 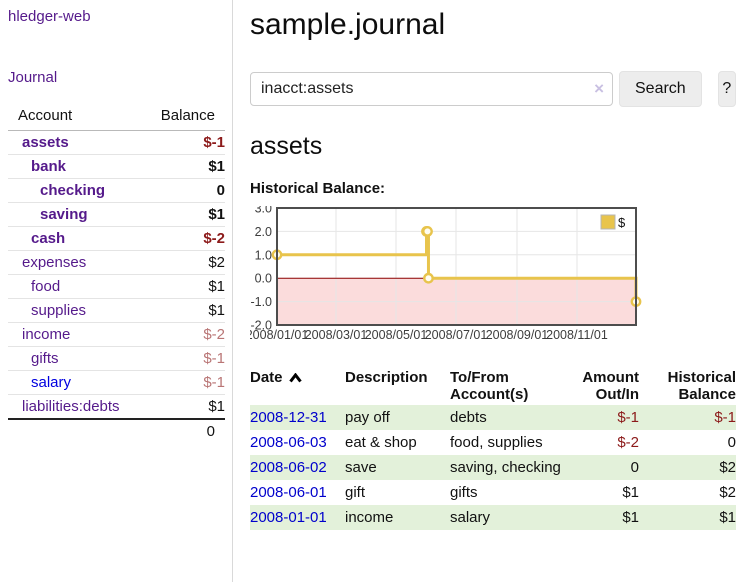 What do you see at coordinates (336, 335) in the screenshot?
I see `x-axis-tick-label: 2008/03/01` at bounding box center [336, 335].